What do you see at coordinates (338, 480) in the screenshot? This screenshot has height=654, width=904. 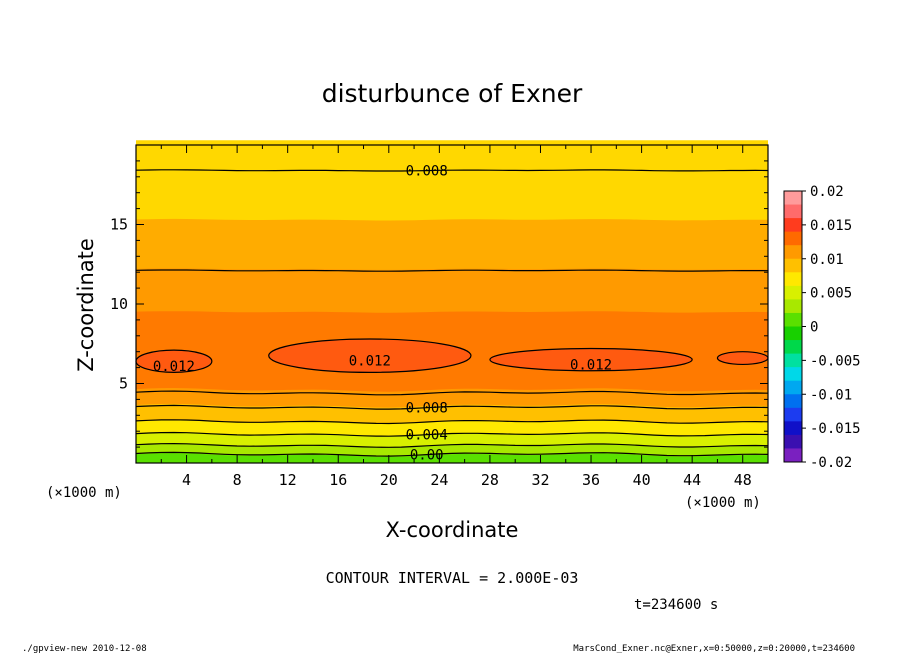 I see `x-tick-label-3: 16` at bounding box center [338, 480].